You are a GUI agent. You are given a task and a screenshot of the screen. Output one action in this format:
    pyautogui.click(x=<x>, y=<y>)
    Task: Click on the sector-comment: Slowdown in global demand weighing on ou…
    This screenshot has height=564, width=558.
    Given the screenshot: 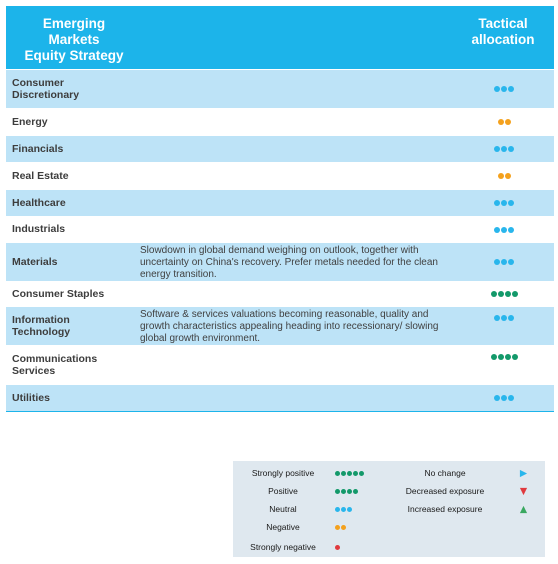 What is the action you would take?
    pyautogui.click(x=289, y=262)
    